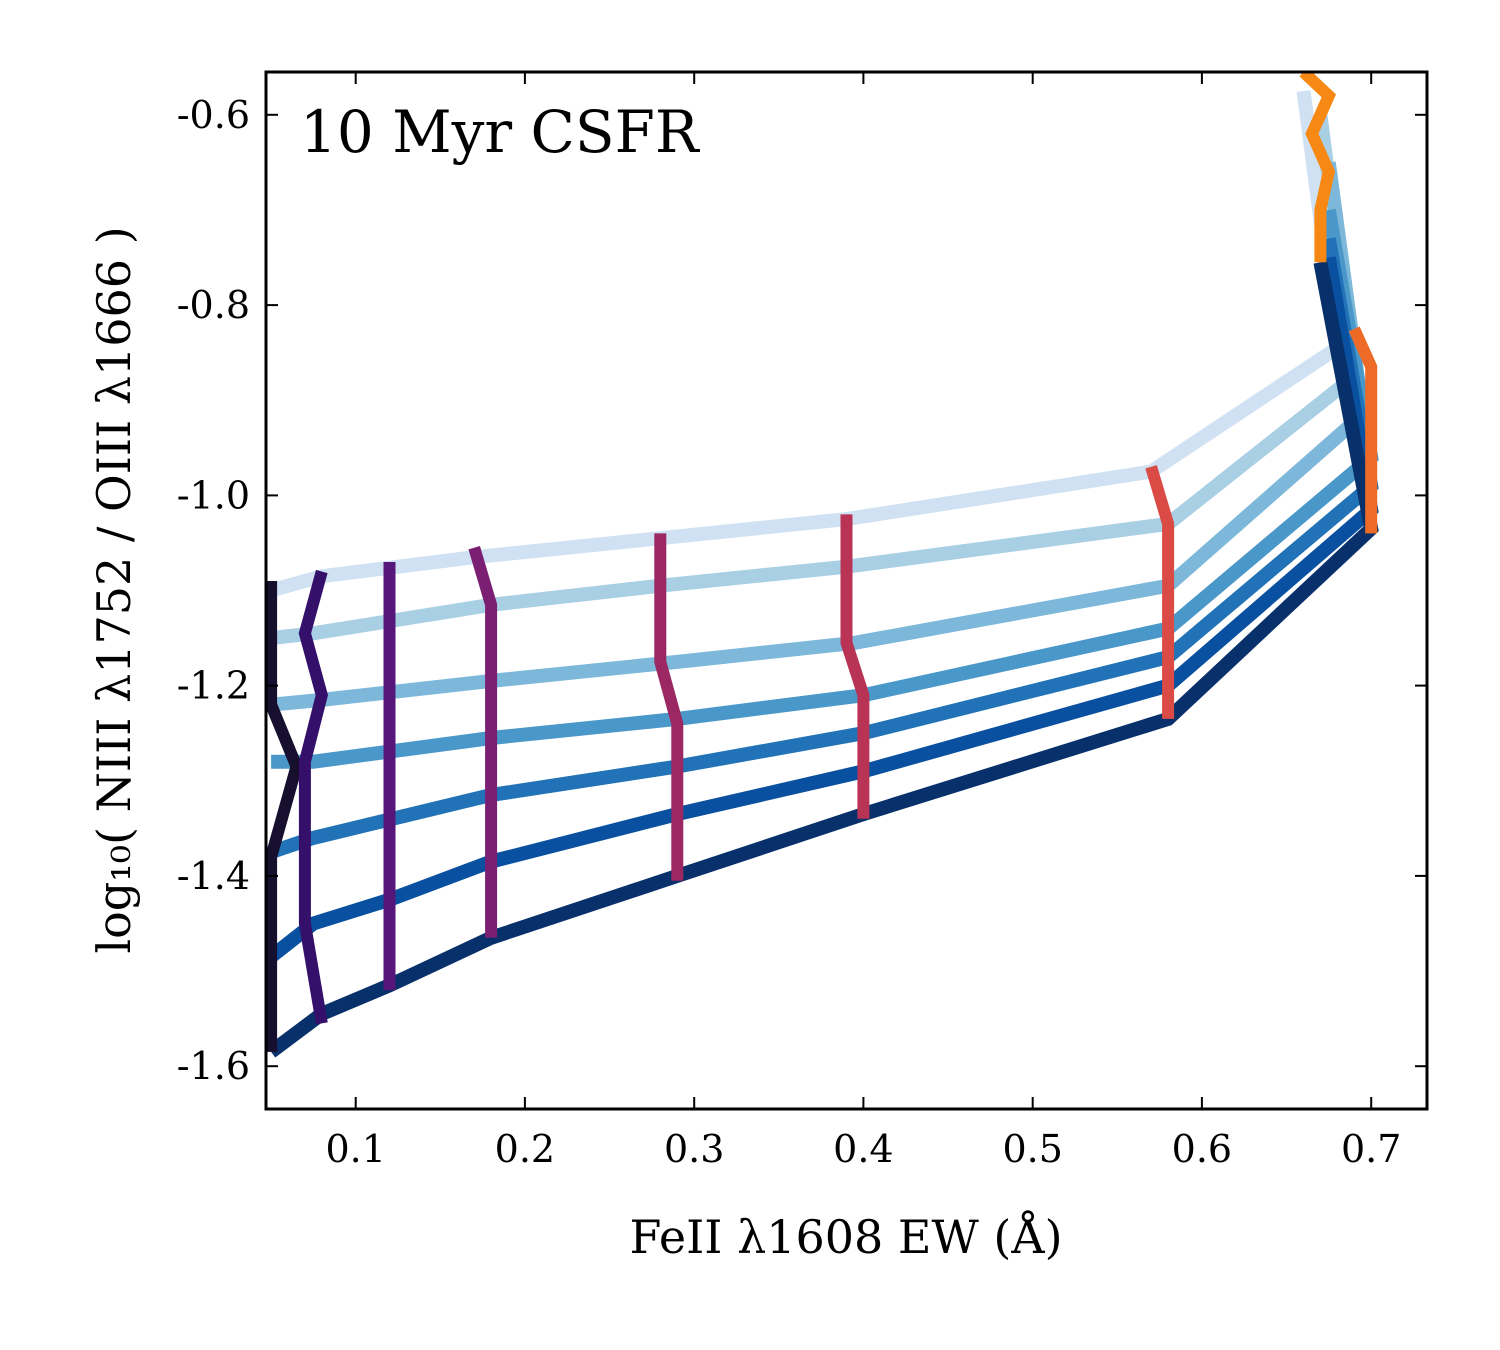 The height and width of the screenshot is (1350, 1500). Describe the element at coordinates (525, 1149) in the screenshot. I see `x-tick-label: 0.2` at that location.